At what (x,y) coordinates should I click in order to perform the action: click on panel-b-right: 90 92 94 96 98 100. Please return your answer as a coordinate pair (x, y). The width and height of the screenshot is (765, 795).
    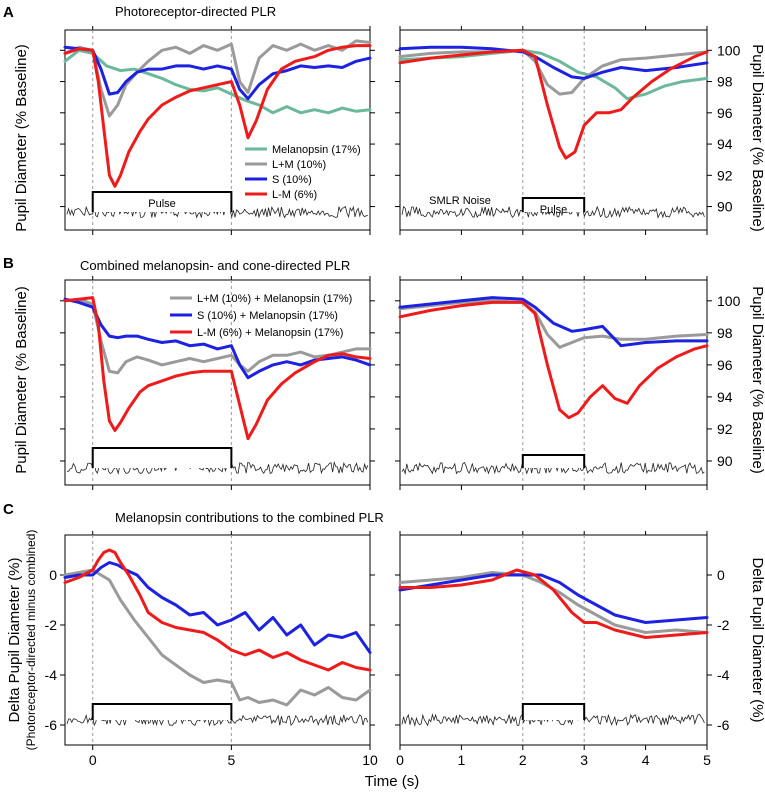
    Looking at the image, I should click on (568, 383).